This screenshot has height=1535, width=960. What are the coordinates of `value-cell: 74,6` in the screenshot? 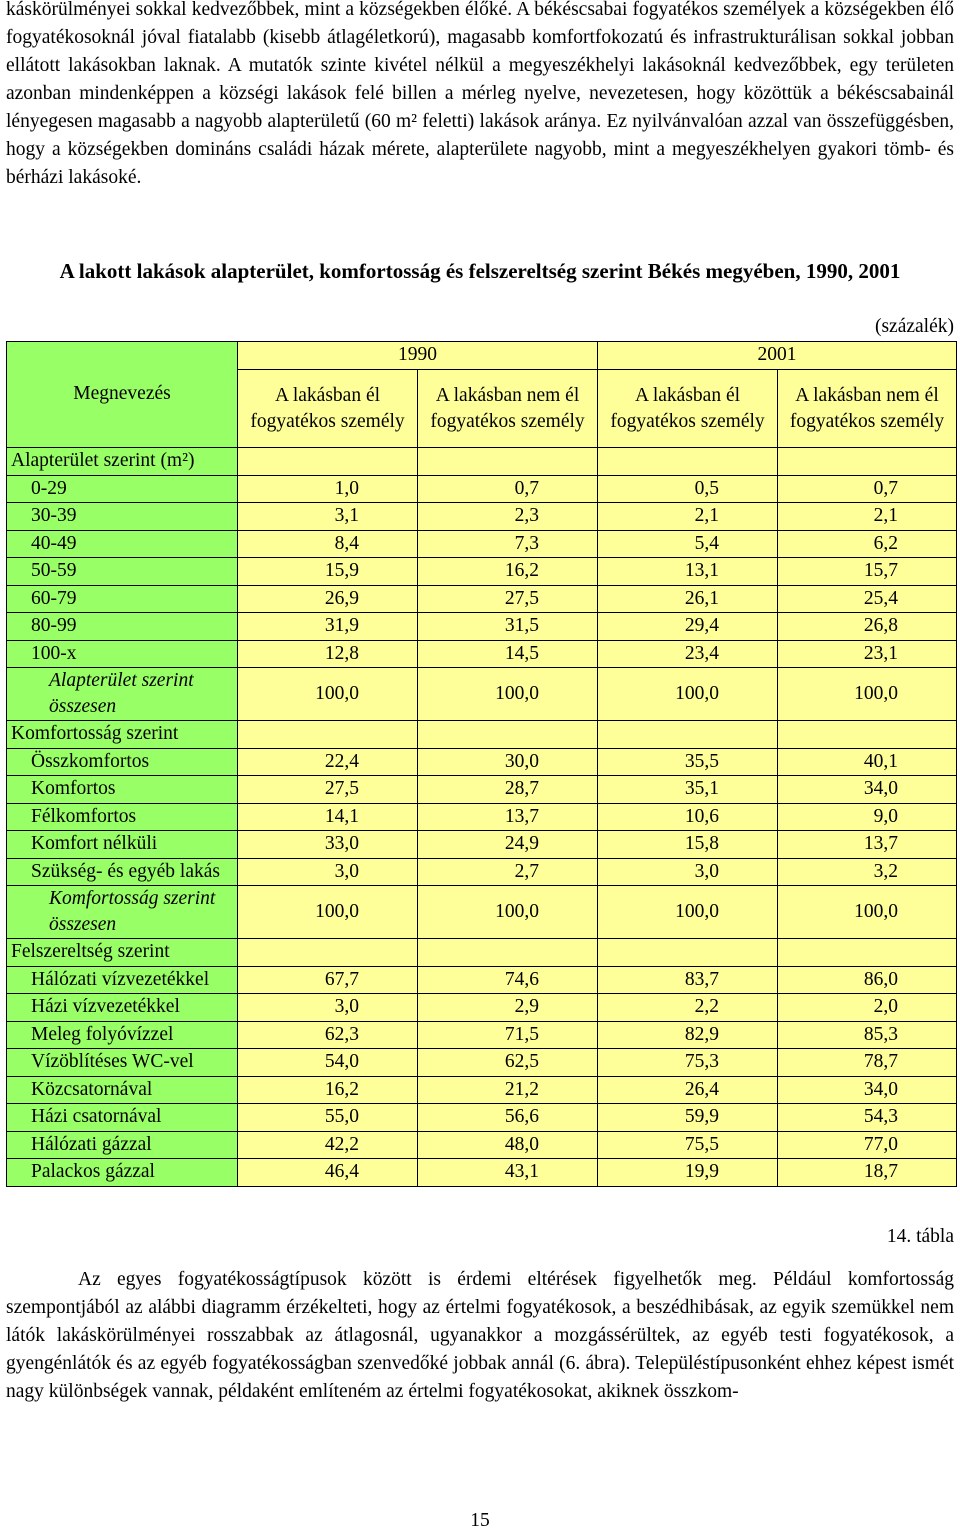 It's located at (507, 979).